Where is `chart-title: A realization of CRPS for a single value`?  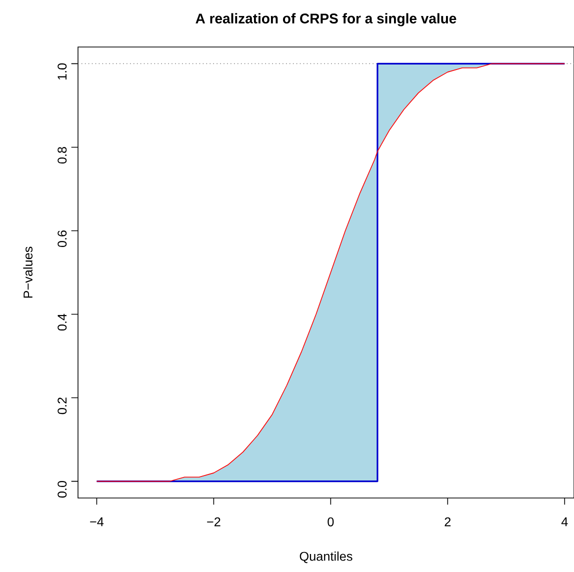
chart-title: A realization of CRPS for a single value is located at coordinates (326, 19).